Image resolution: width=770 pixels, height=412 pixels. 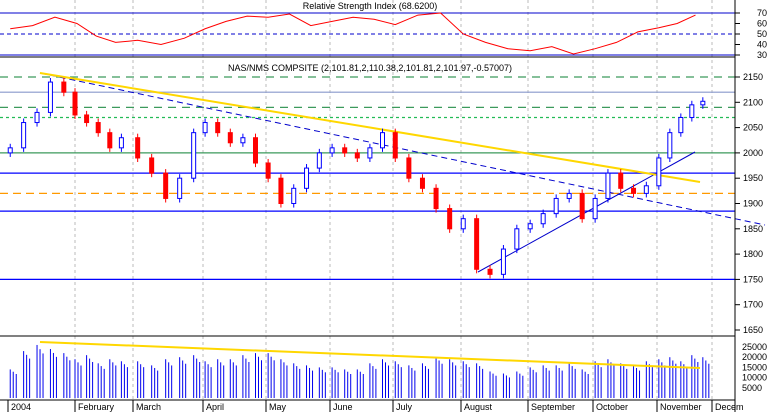 I want to click on volume-tick-label: 5000, so click(x=752, y=388).